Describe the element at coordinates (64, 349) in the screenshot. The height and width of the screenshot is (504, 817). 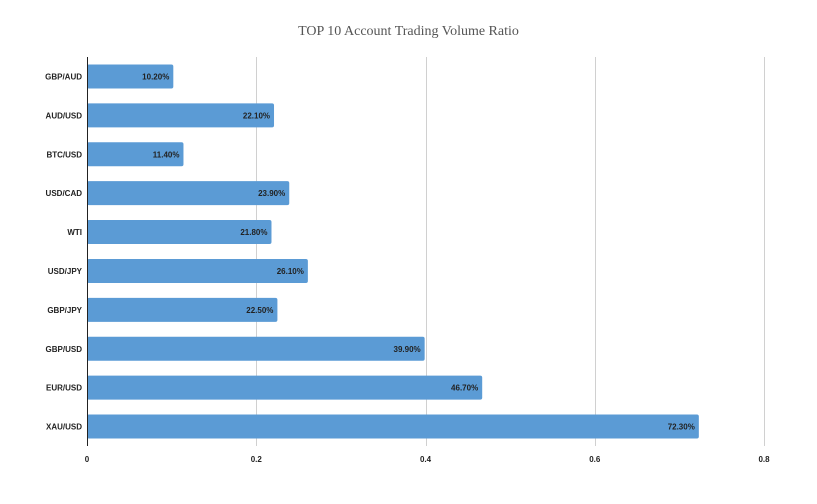
I see `category-label: GBP/USD` at that location.